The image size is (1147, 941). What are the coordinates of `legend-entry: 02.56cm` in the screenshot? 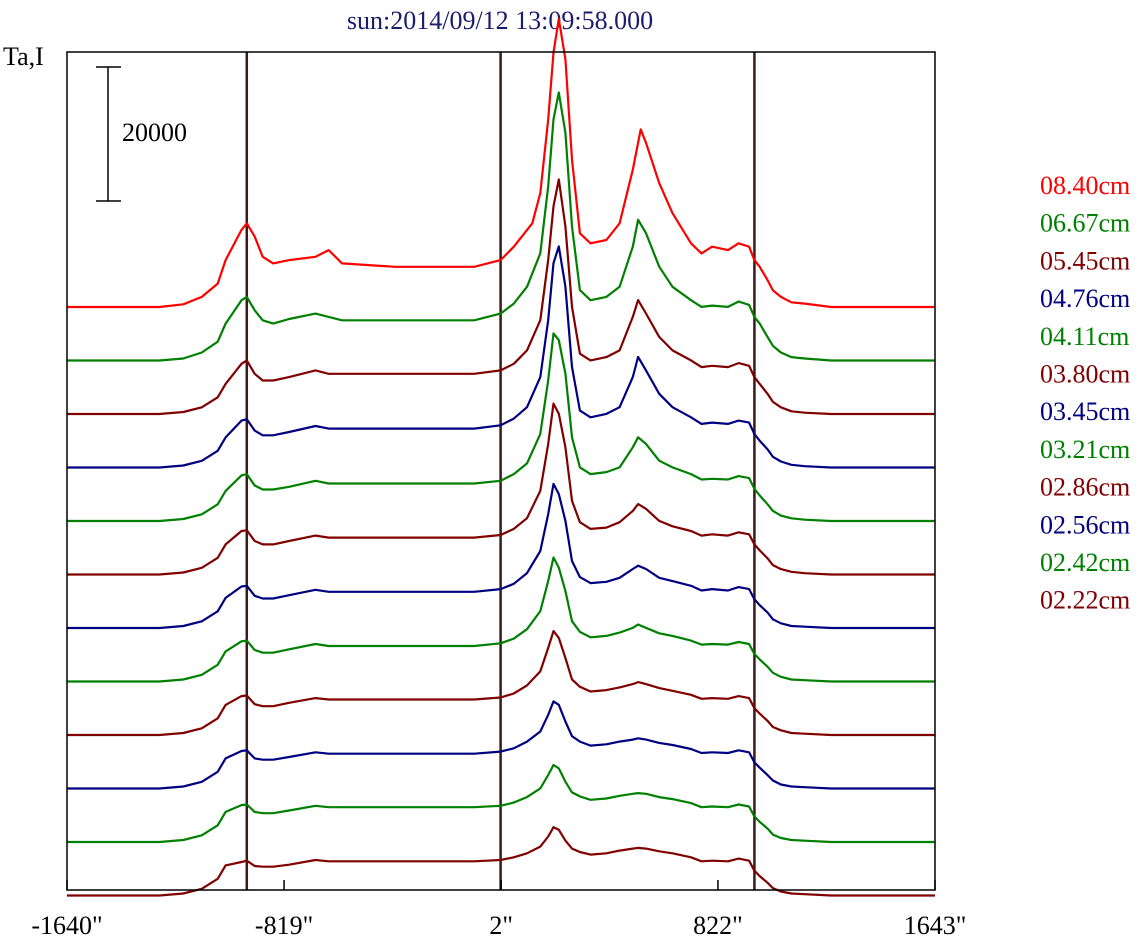 It's located at (1085, 524).